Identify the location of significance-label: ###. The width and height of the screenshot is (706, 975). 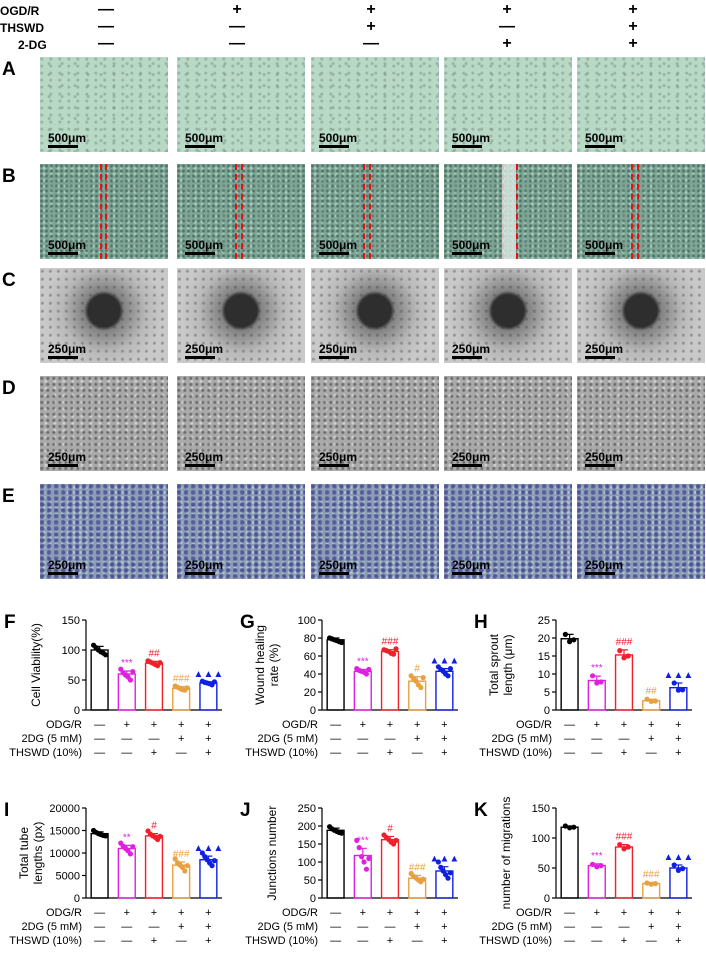
(651, 874).